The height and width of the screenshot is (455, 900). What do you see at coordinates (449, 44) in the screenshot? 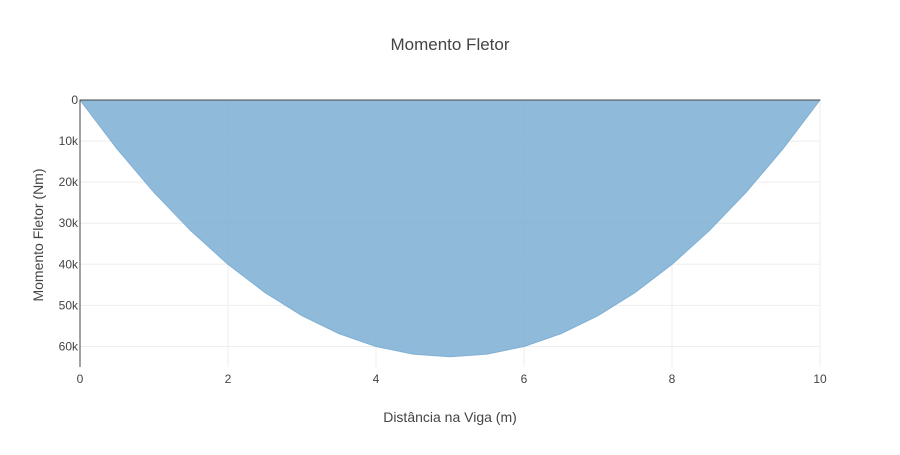
I see `chart-title: Momento Fletor` at bounding box center [449, 44].